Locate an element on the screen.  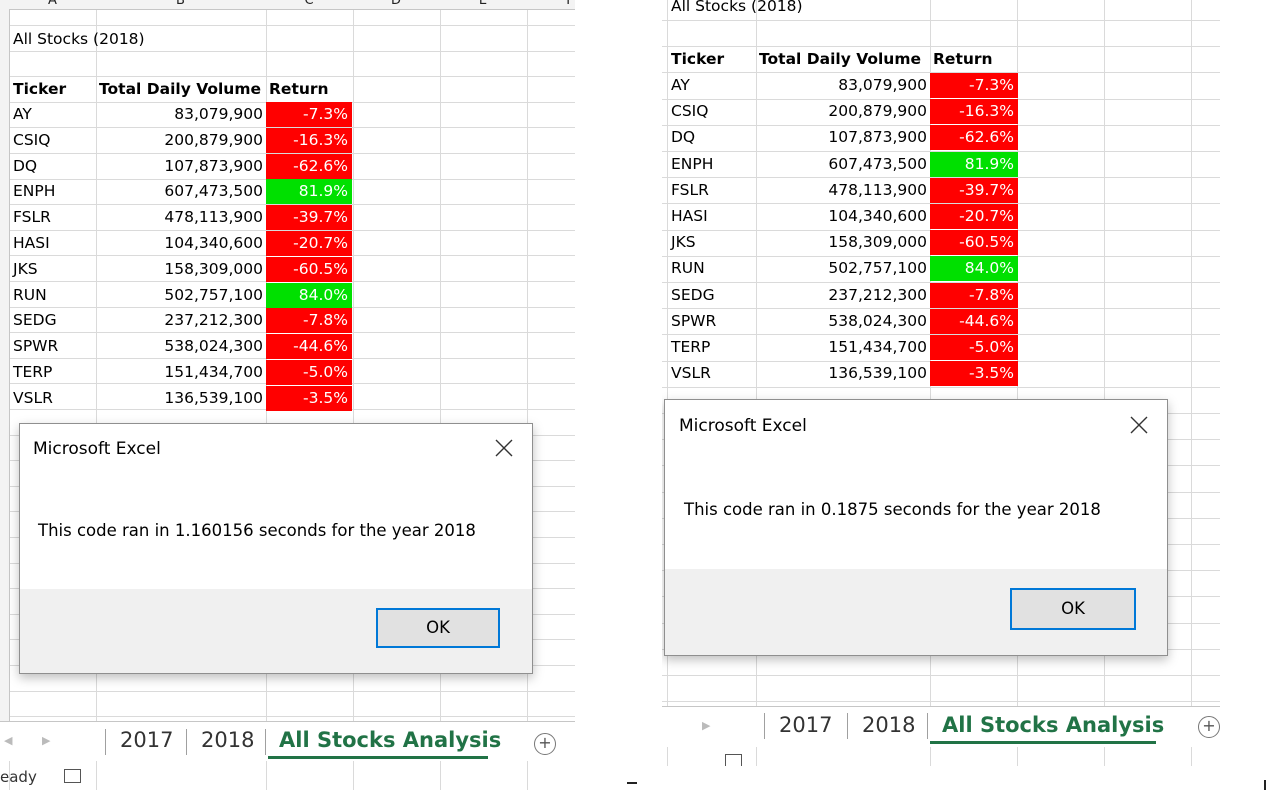
scroll-tabs-left-icon: ◀ is located at coordinates (8, 740).